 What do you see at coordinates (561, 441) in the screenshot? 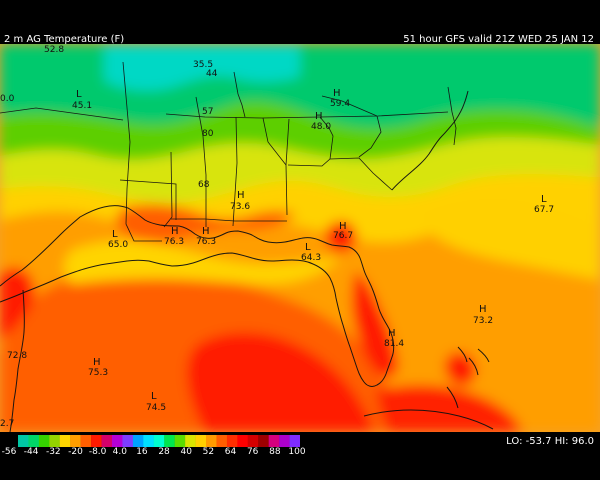
I see `hi-label: HI:` at bounding box center [561, 441].